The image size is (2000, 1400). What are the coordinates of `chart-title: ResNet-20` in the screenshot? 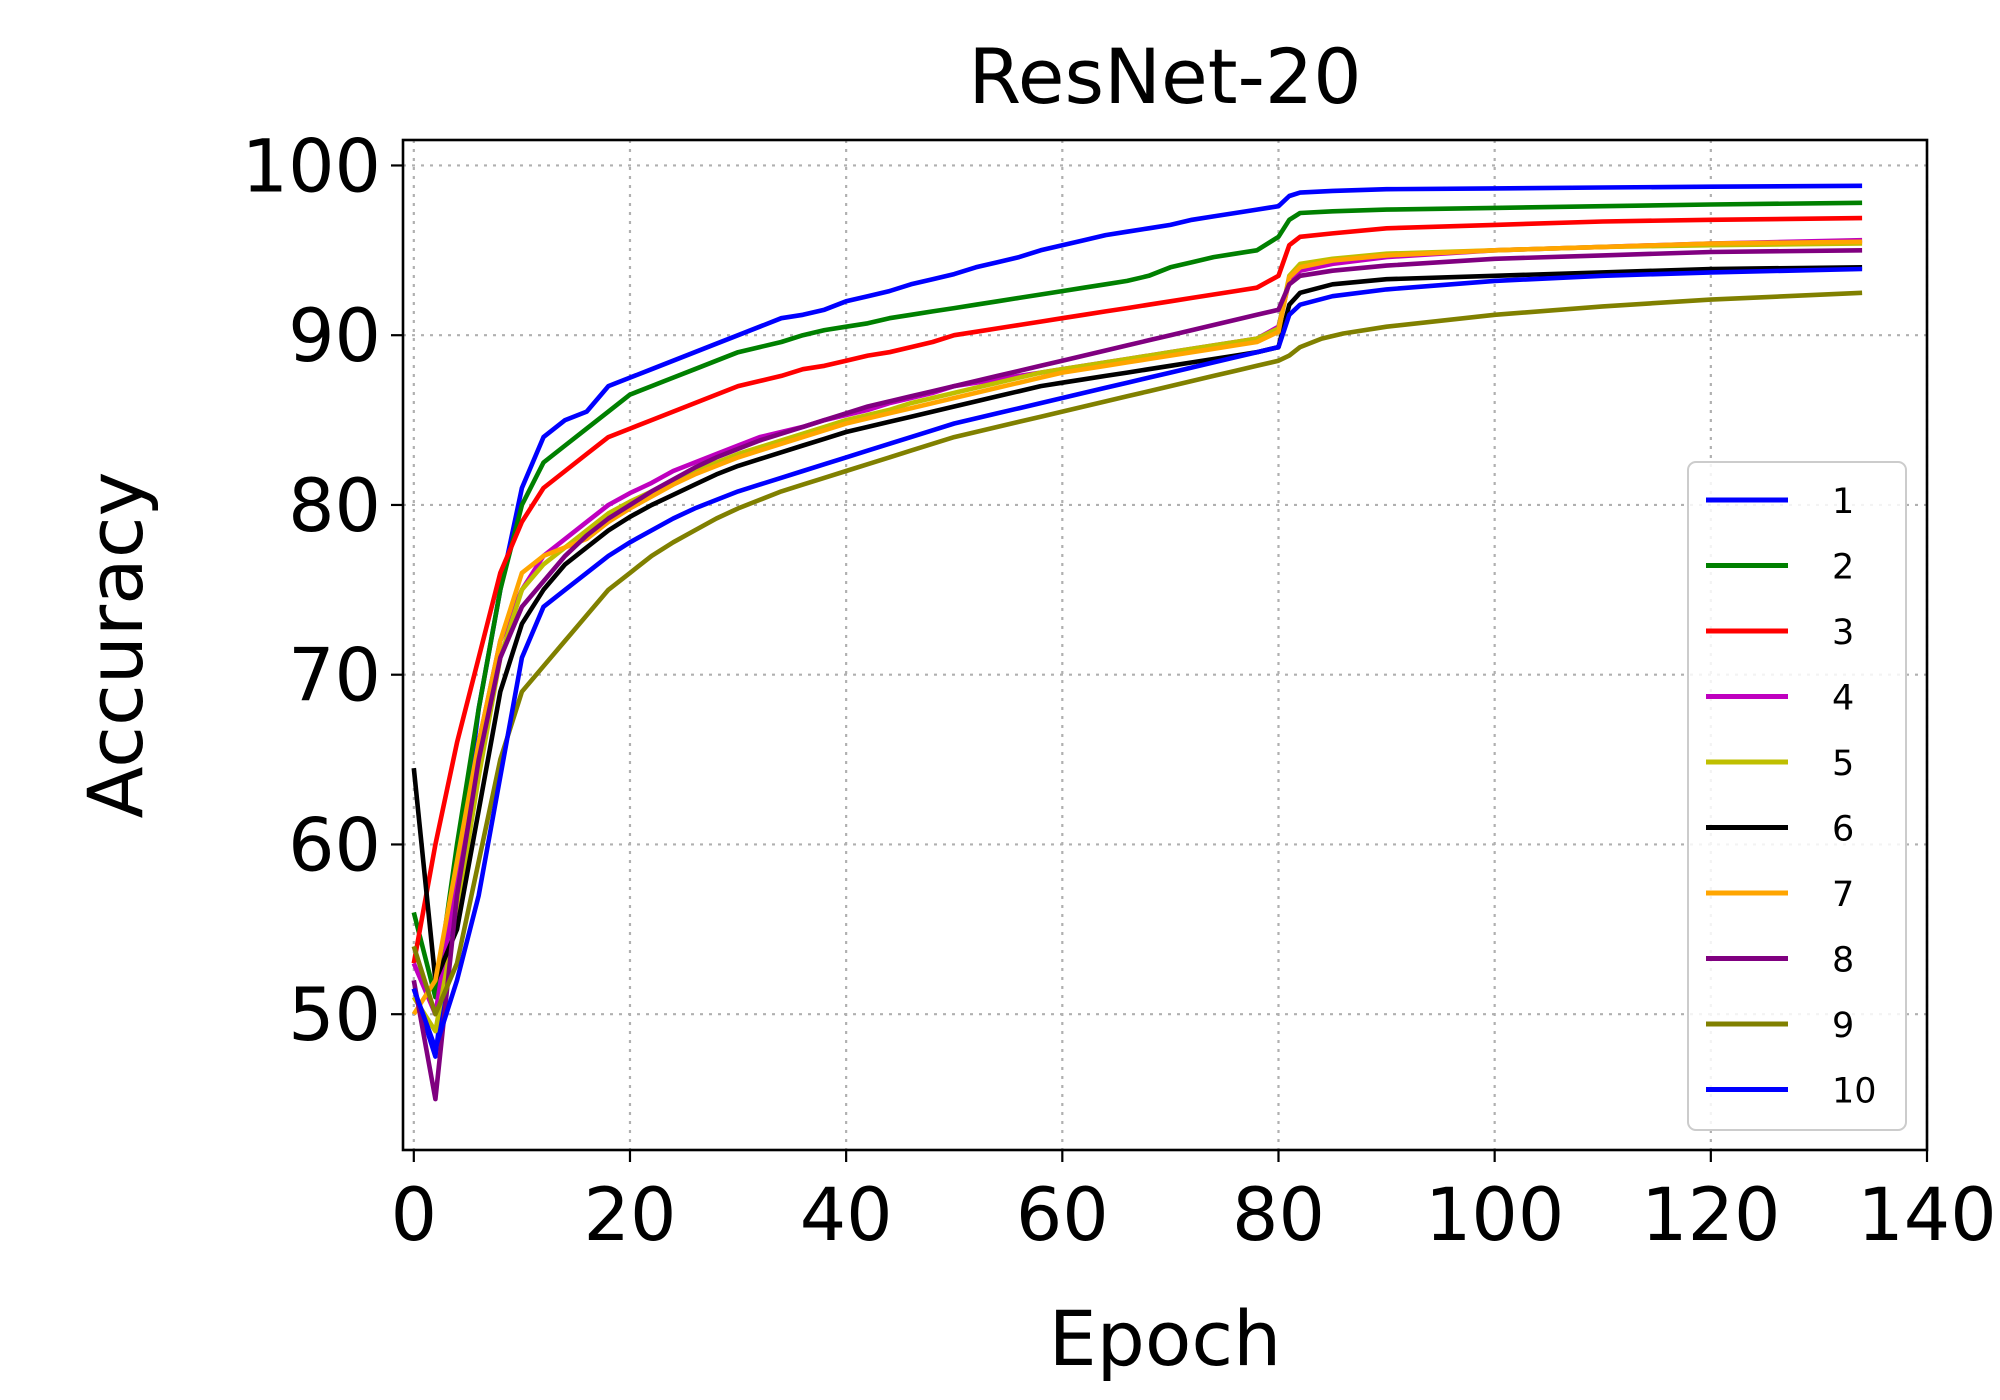 It's located at (1164, 76).